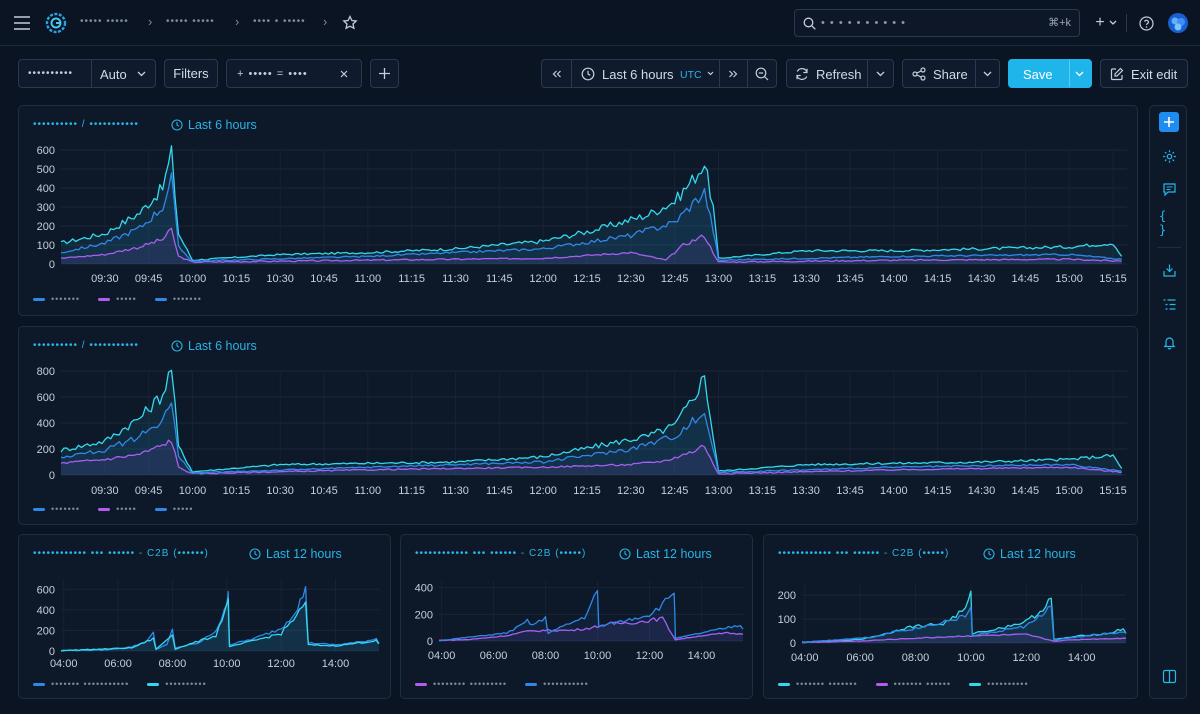 The width and height of the screenshot is (1200, 714). I want to click on time-picker: Last 6 hours UTC, so click(659, 73).